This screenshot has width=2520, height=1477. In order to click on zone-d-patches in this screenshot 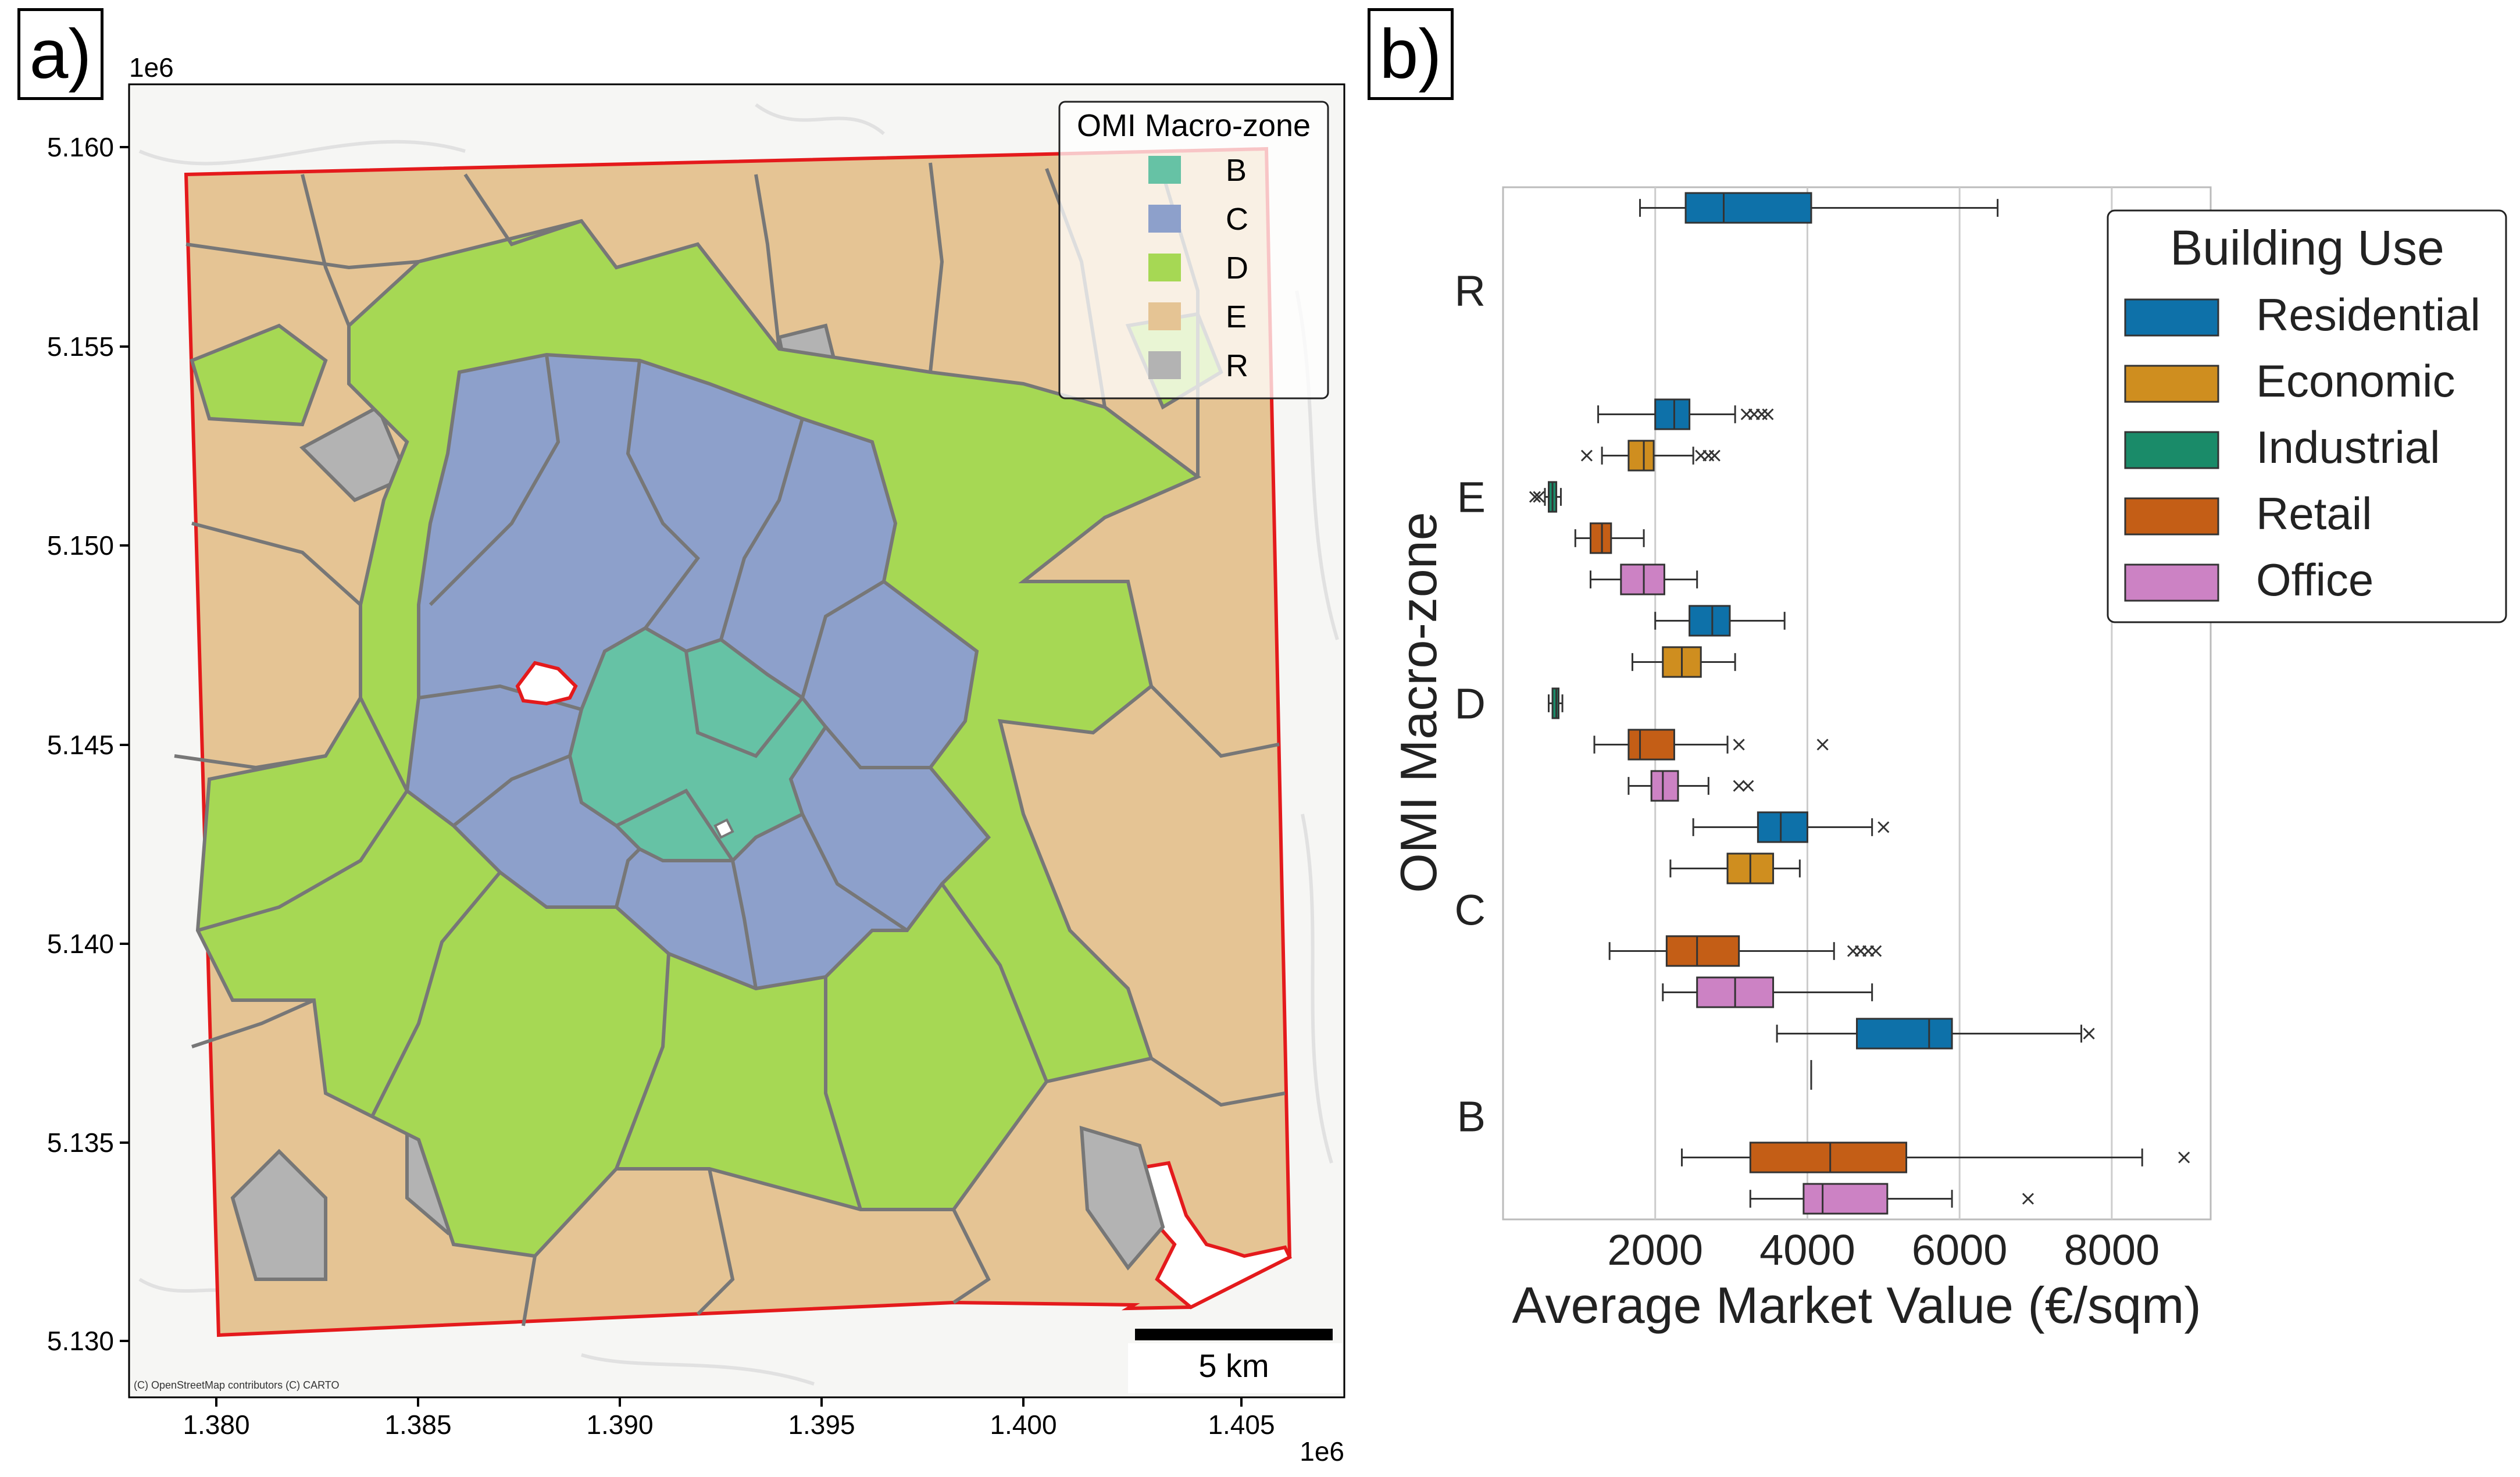, I will do `click(707, 369)`.